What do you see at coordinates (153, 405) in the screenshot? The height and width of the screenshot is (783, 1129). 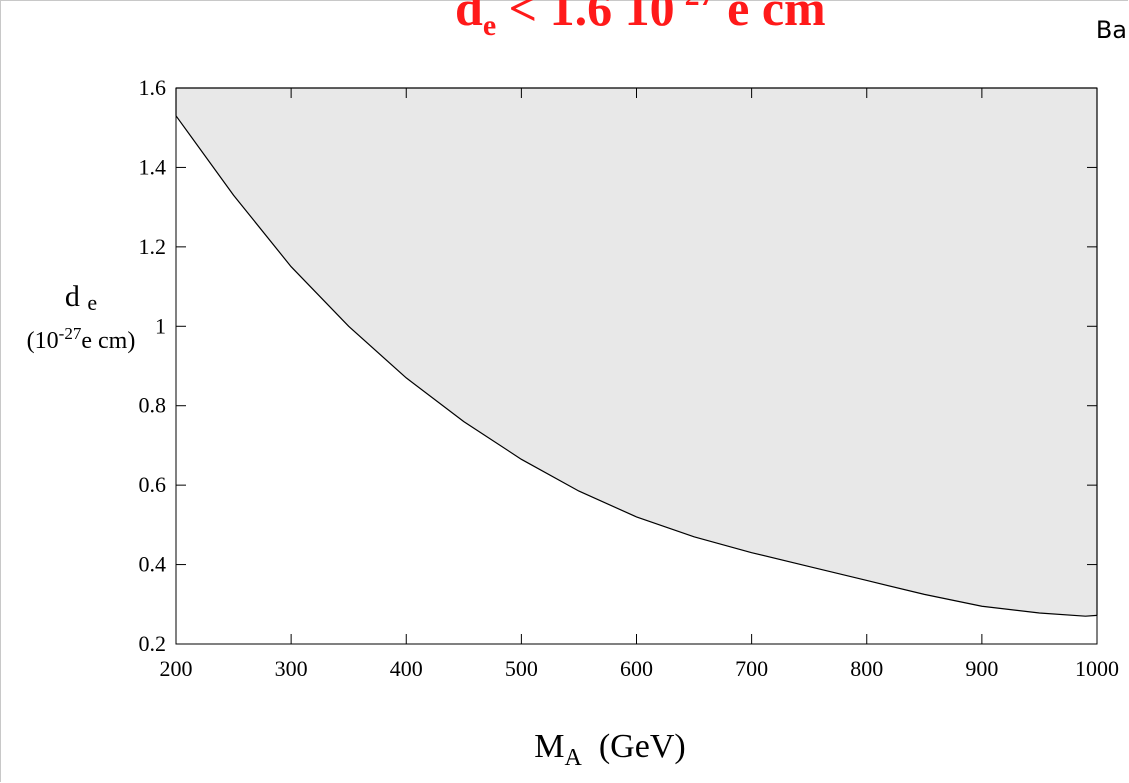 I see `y-tick-label: 0.8` at bounding box center [153, 405].